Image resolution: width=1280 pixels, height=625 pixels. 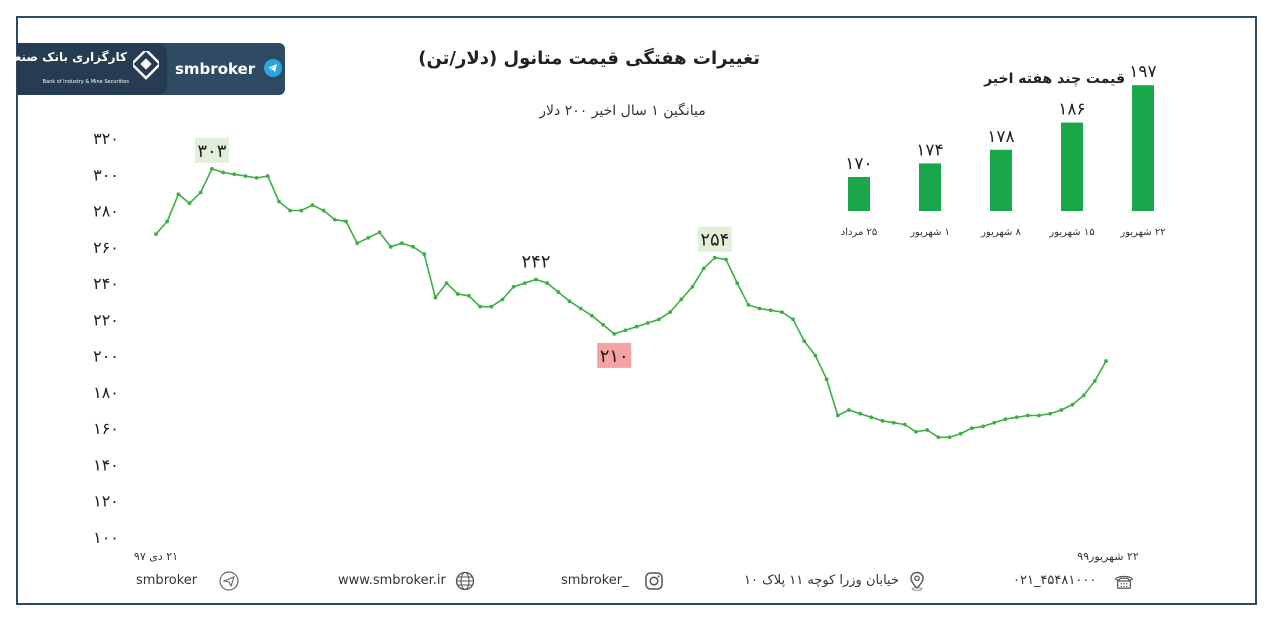 What do you see at coordinates (1142, 72) in the screenshot?
I see `bar-value-label: ۱۹۷` at bounding box center [1142, 72].